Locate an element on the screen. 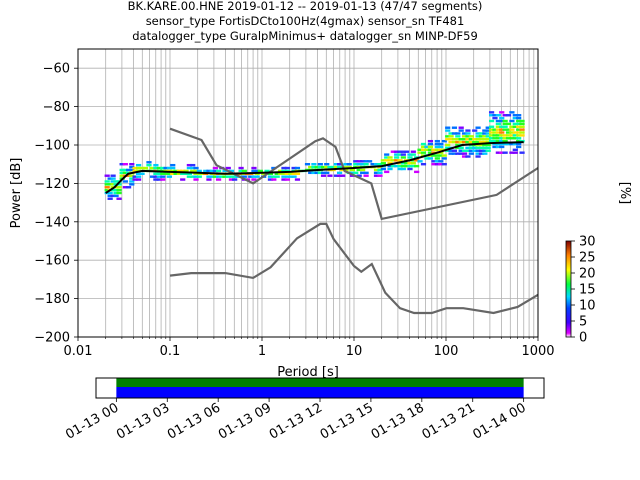 The image size is (640, 480). timeline-tick-label: 01-14 00 is located at coordinates (500, 421).